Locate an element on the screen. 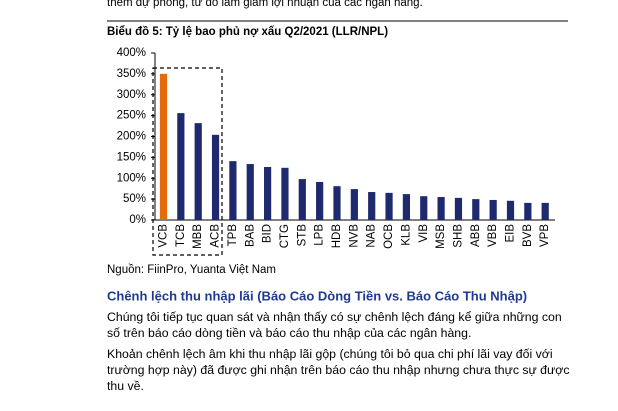 The height and width of the screenshot is (411, 618). x-tick-label: VBB is located at coordinates (493, 235).